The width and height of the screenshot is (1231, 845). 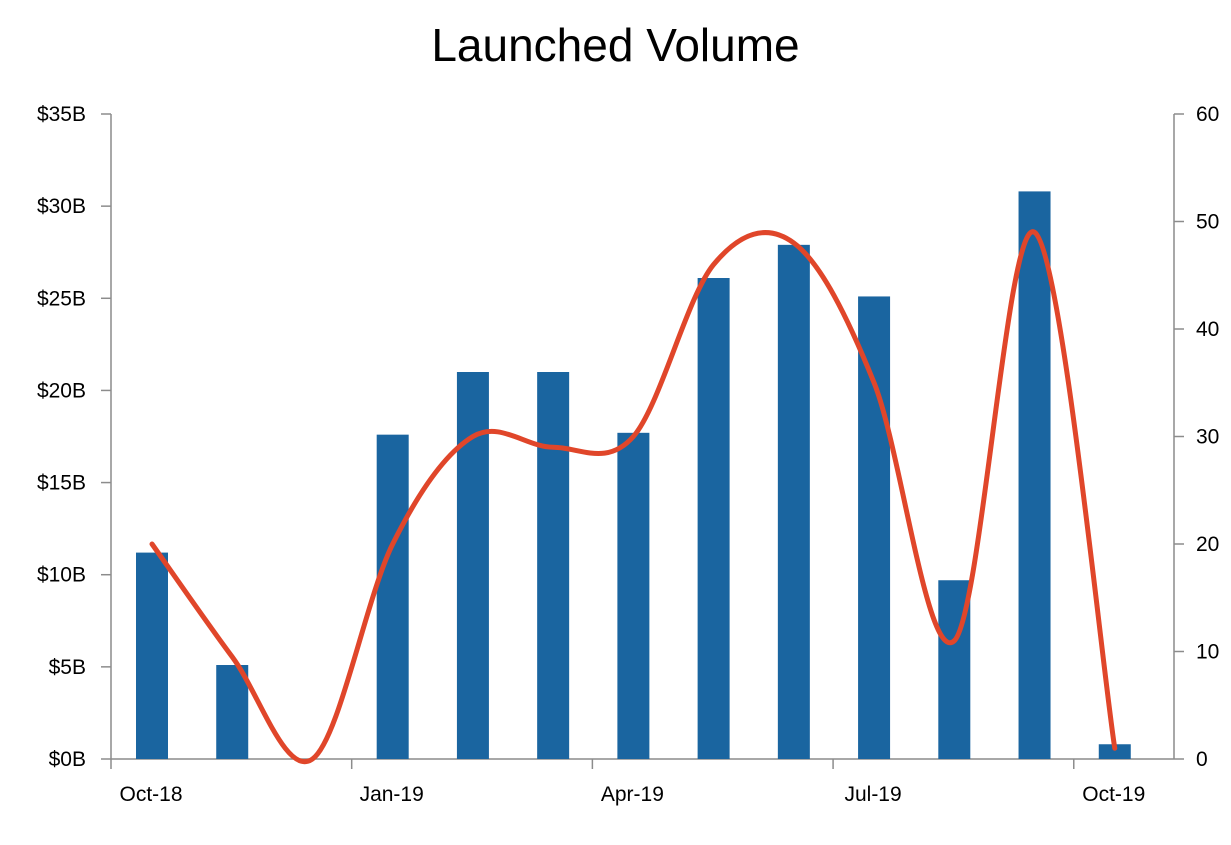 I want to click on y-left-tick-label: $5B, so click(x=67, y=667).